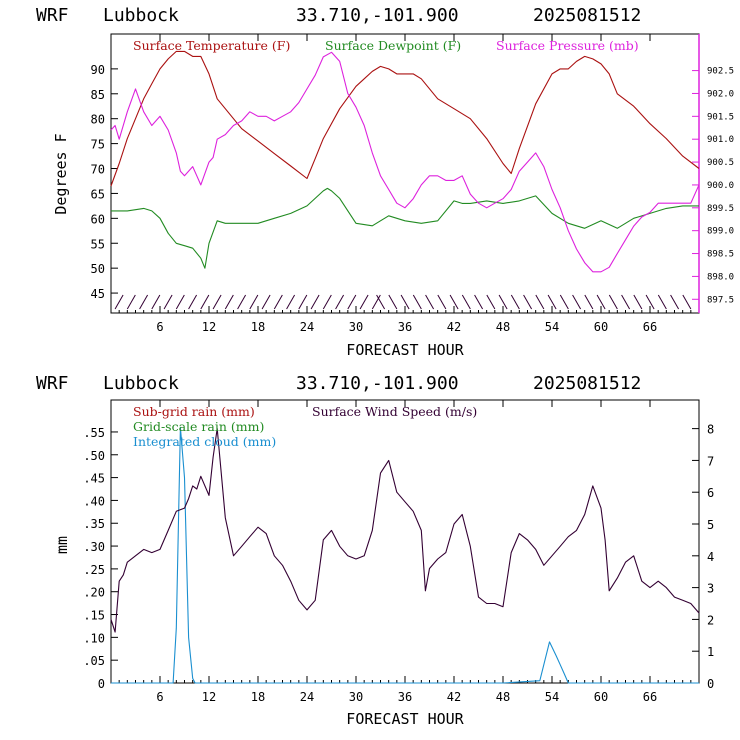 This screenshot has width=740, height=740. What do you see at coordinates (159, 327) in the screenshot?
I see `top-xtick-label: 6` at bounding box center [159, 327].